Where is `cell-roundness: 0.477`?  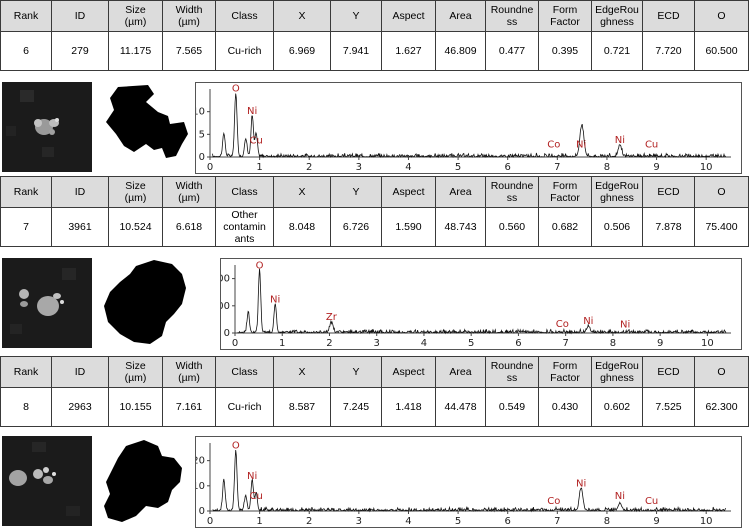 cell-roundness: 0.477 is located at coordinates (512, 51).